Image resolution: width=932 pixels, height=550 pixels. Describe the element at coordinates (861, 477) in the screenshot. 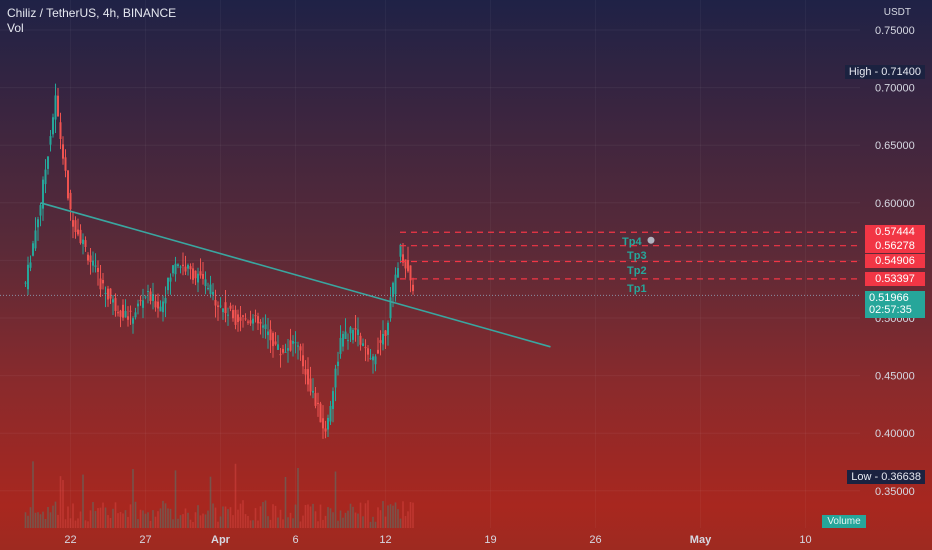

I see `low-label: Low` at that location.